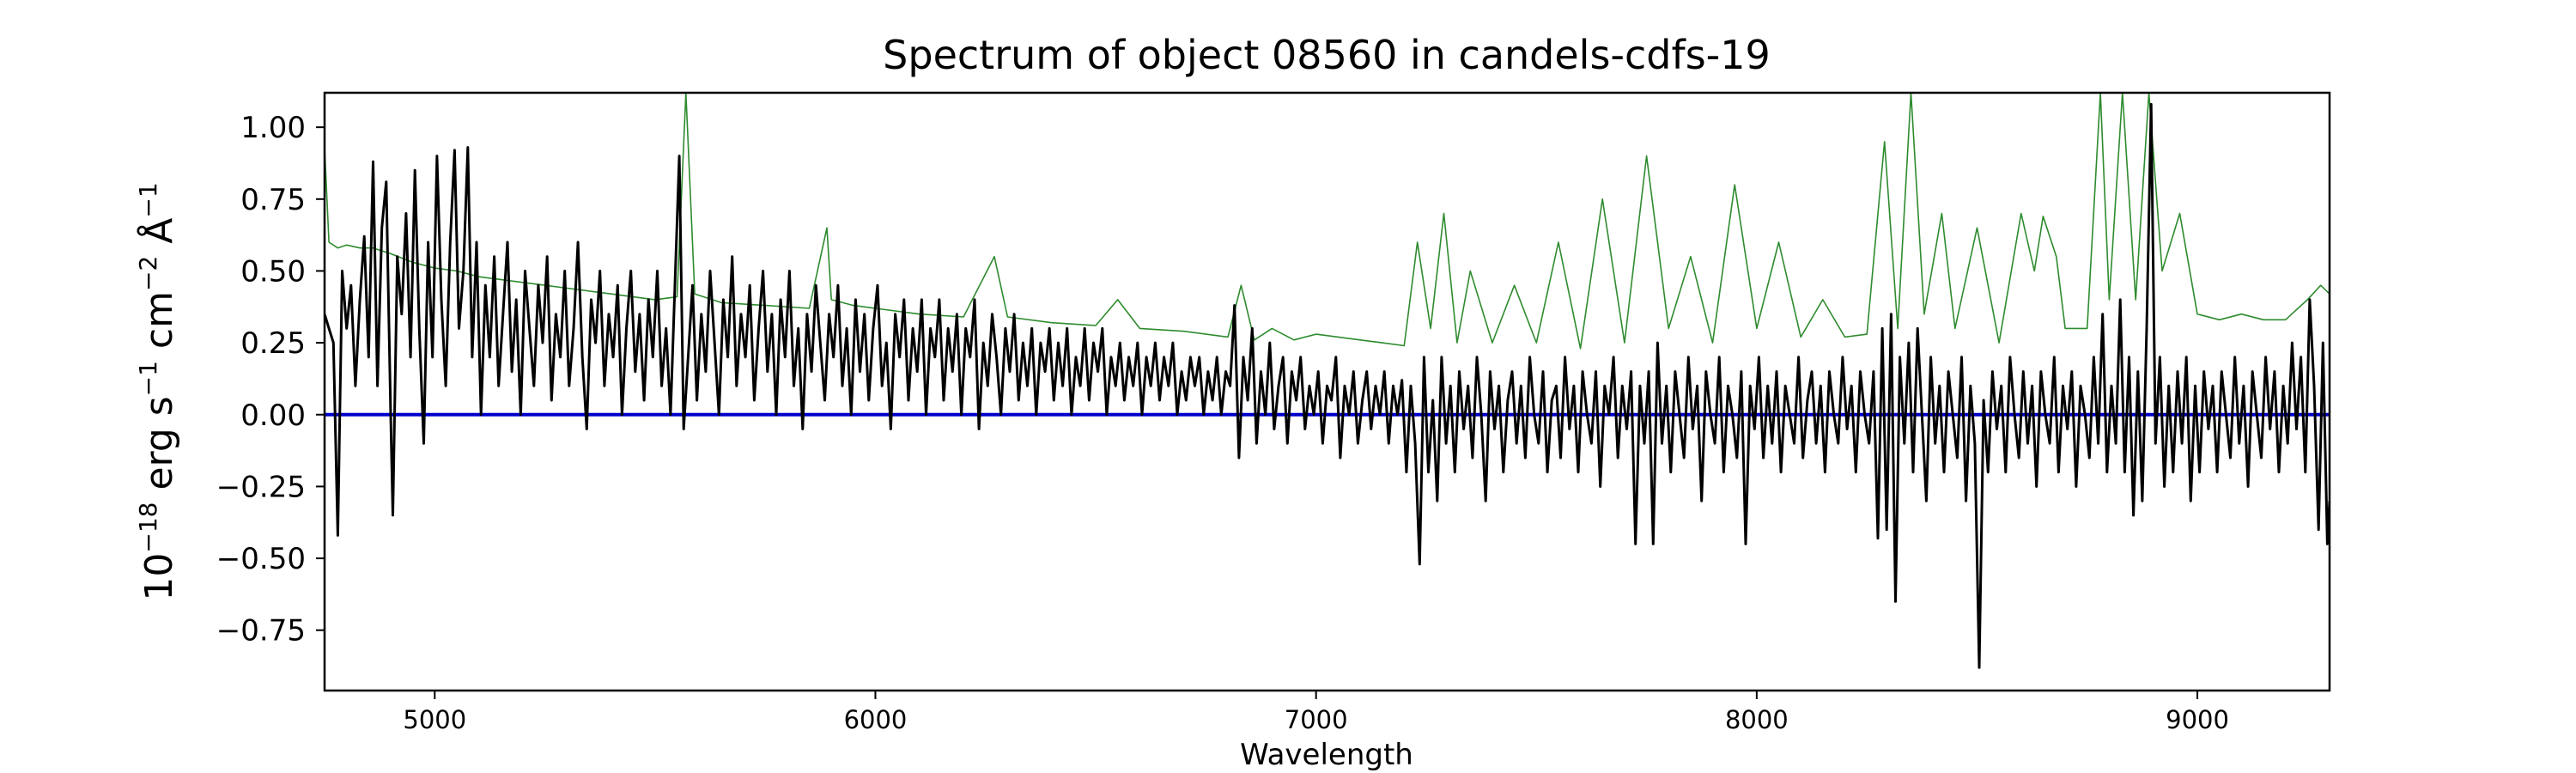 This screenshot has height=773, width=2576. I want to click on y-label-base: 10, so click(159, 577).